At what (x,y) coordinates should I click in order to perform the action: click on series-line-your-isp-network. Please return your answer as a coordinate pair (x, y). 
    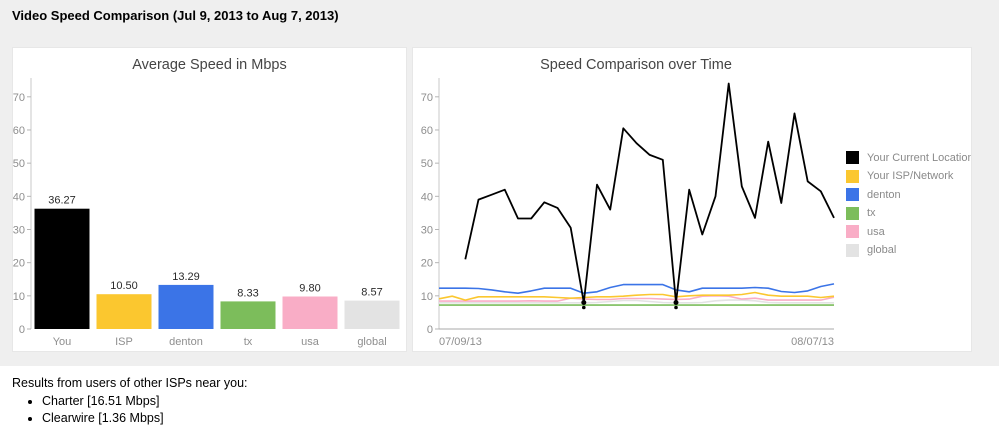
    Looking at the image, I should click on (636, 296).